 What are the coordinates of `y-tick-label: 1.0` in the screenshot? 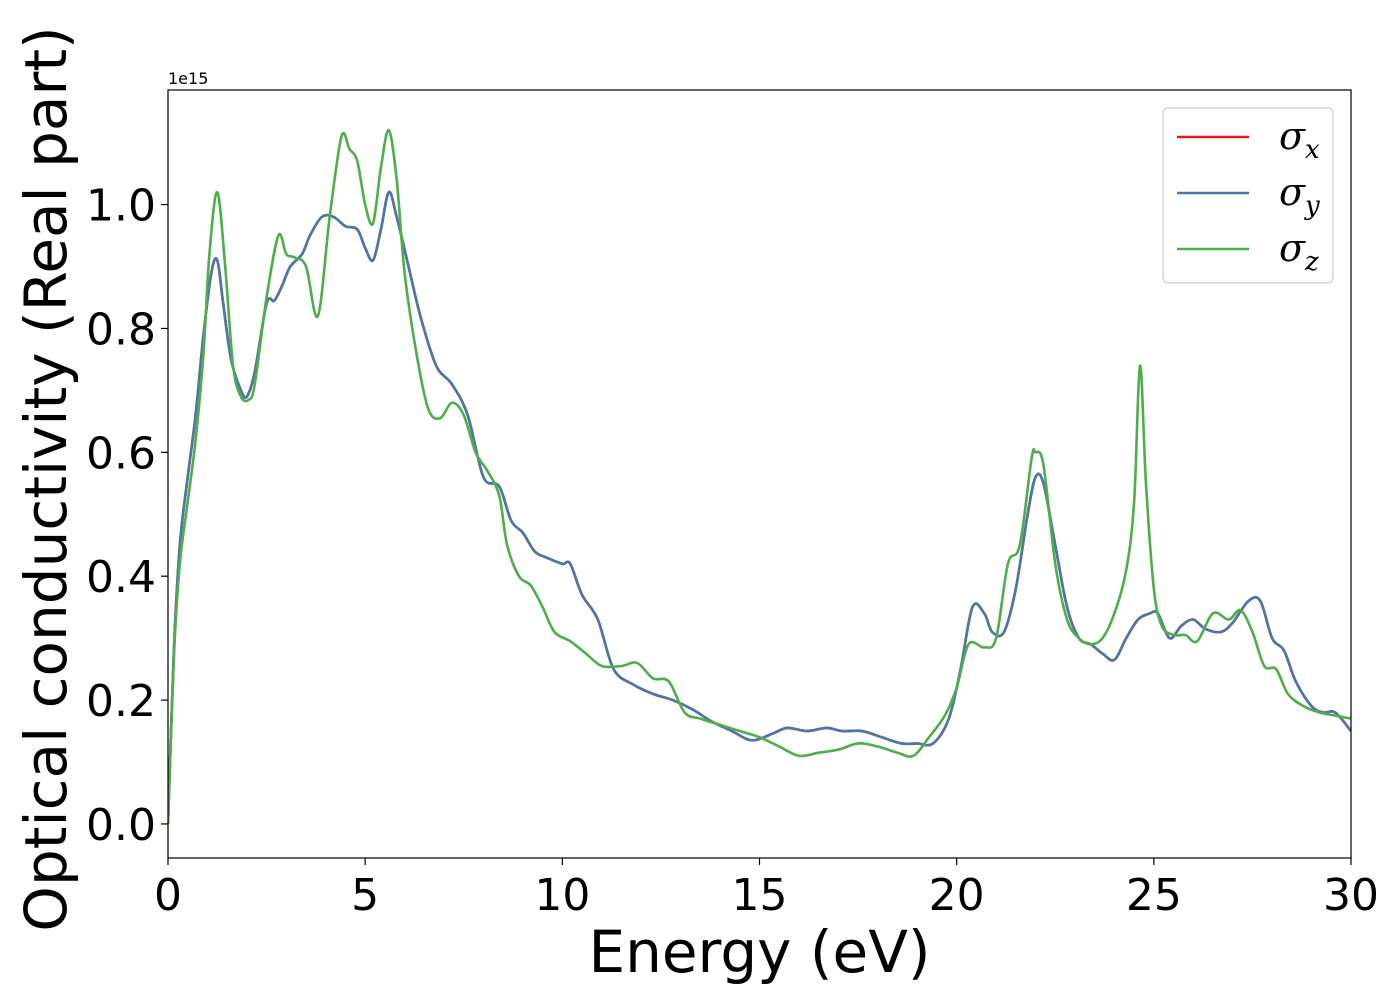 It's located at (121, 206).